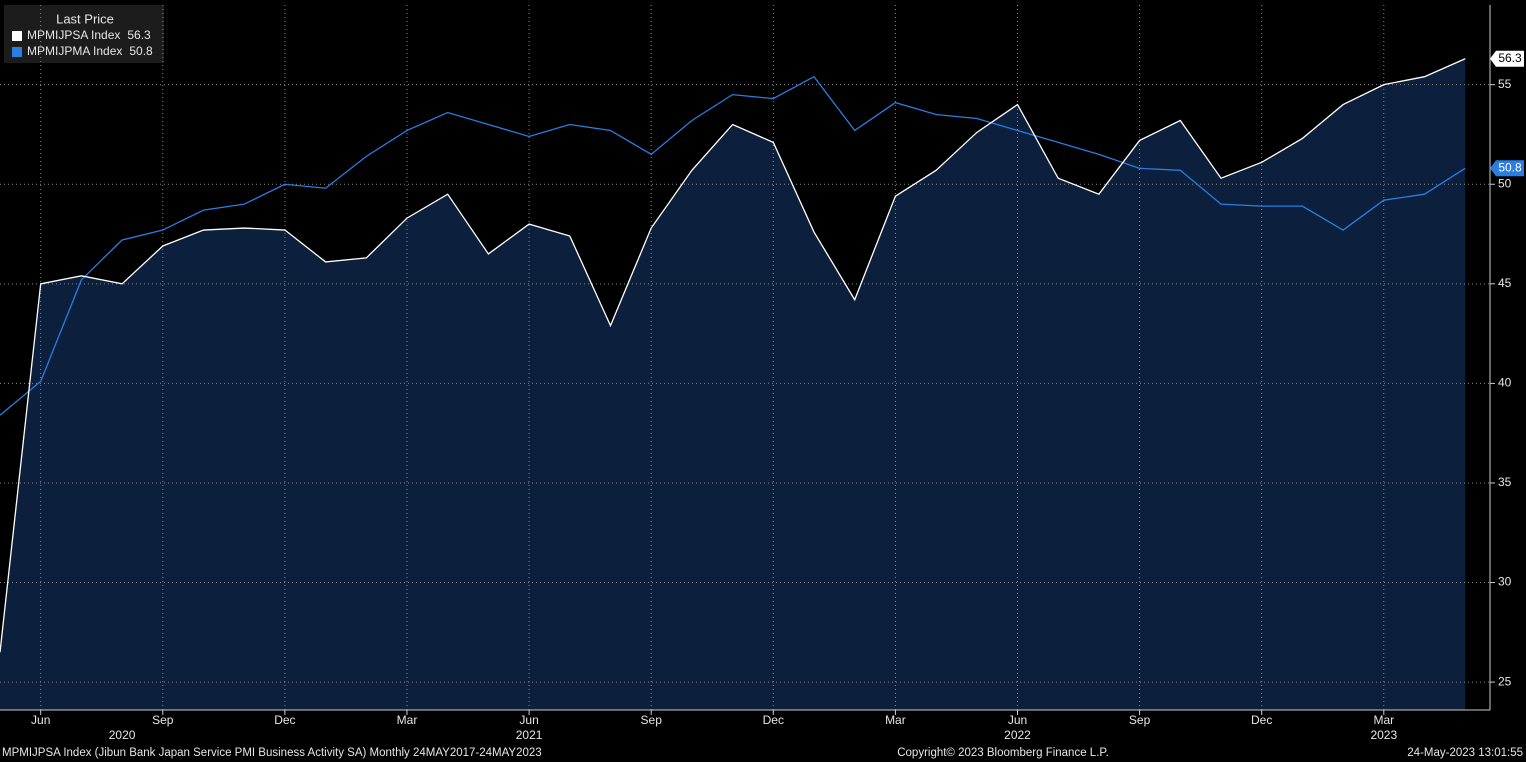 The height and width of the screenshot is (762, 1526). Describe the element at coordinates (1465, 753) in the screenshot. I see `footer-right: 24-May-2023 13:01:55` at that location.